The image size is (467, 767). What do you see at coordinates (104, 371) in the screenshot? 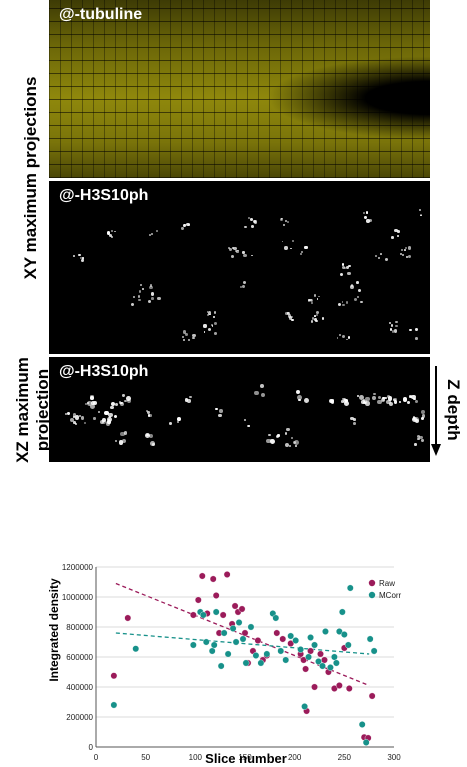
I see `h3s10ph-xz-label: @-H3S10ph` at bounding box center [104, 371].